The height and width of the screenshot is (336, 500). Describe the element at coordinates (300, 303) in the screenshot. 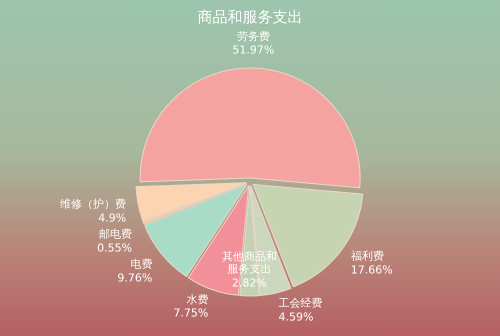

I see `slice-label: 工会经费` at that location.